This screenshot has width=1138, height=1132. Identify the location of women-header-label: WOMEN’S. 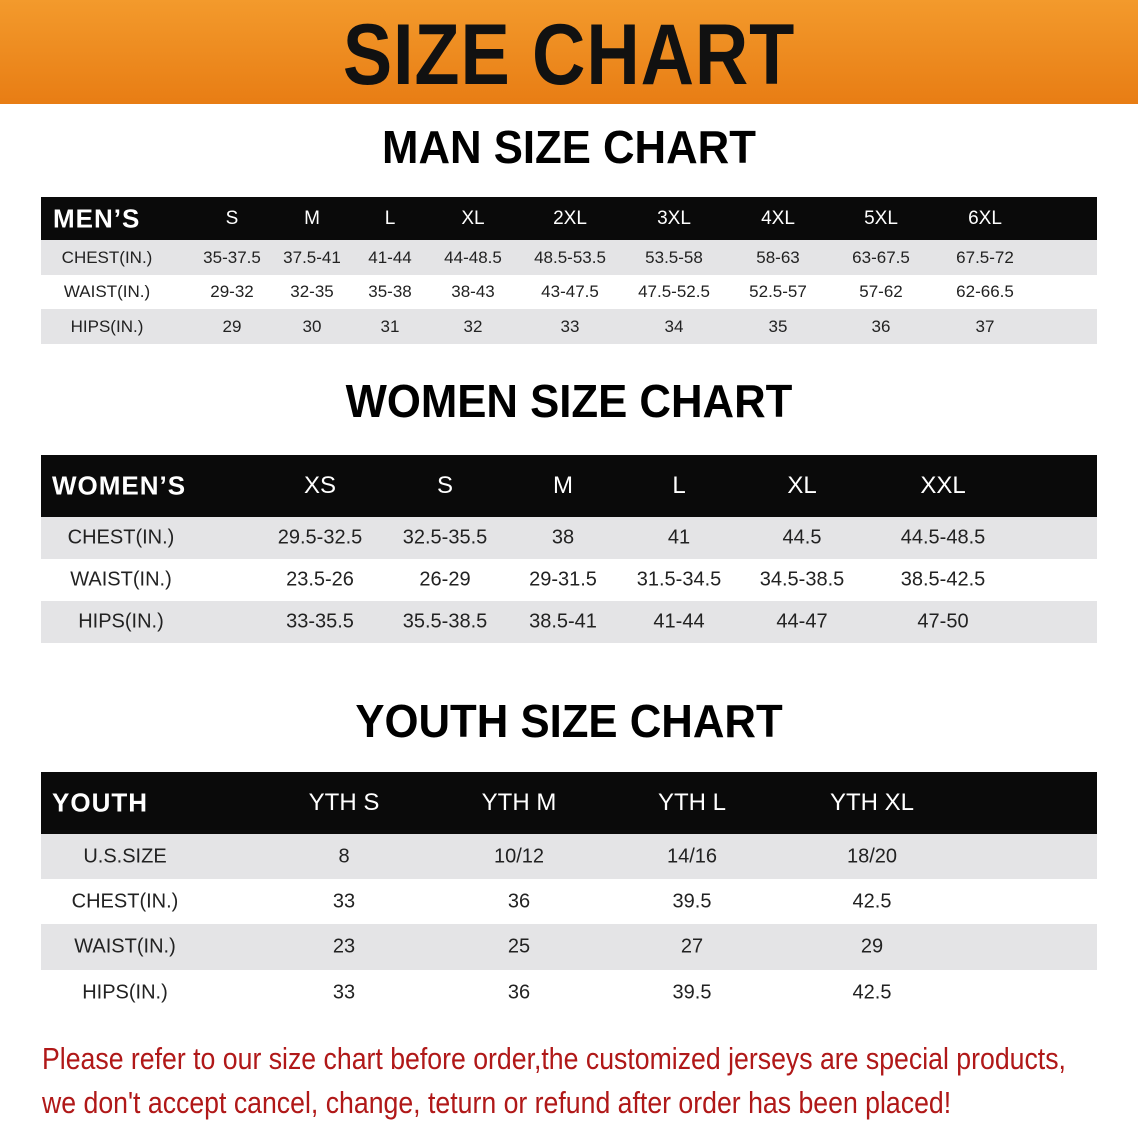
(119, 485).